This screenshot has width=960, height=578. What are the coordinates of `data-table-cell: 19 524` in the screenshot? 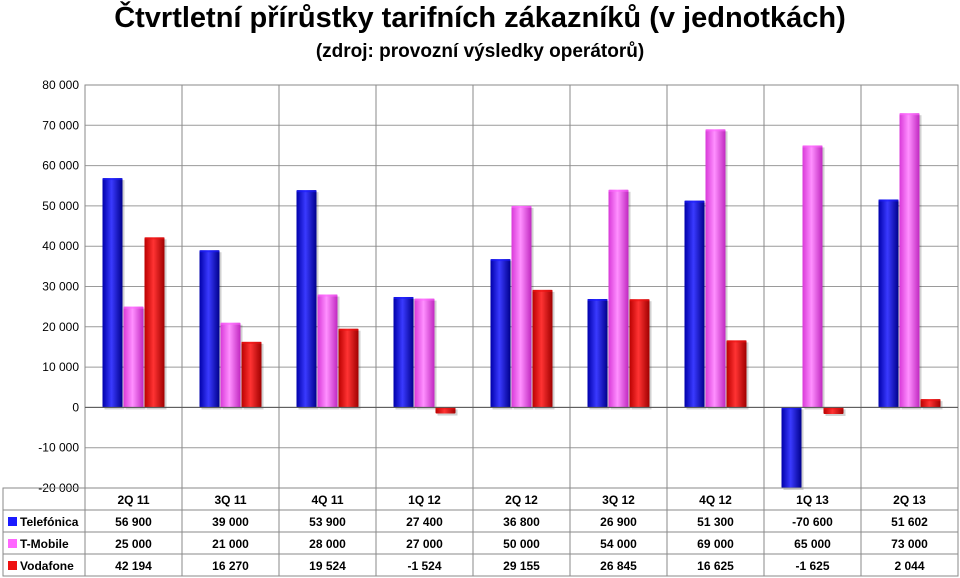 It's located at (327, 566).